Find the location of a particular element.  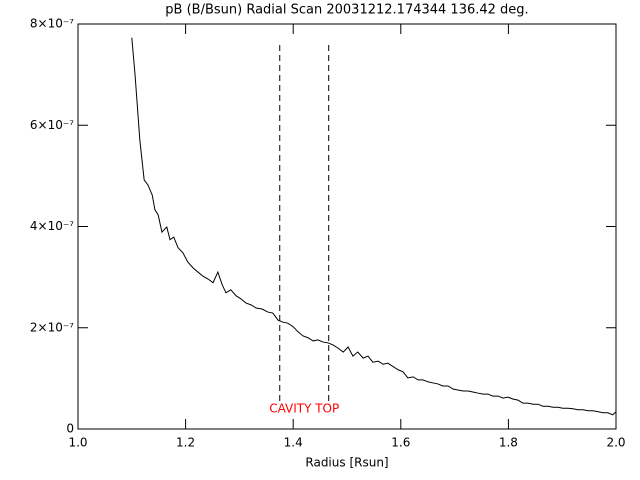

x-tick-label: 1.4 is located at coordinates (293, 443).